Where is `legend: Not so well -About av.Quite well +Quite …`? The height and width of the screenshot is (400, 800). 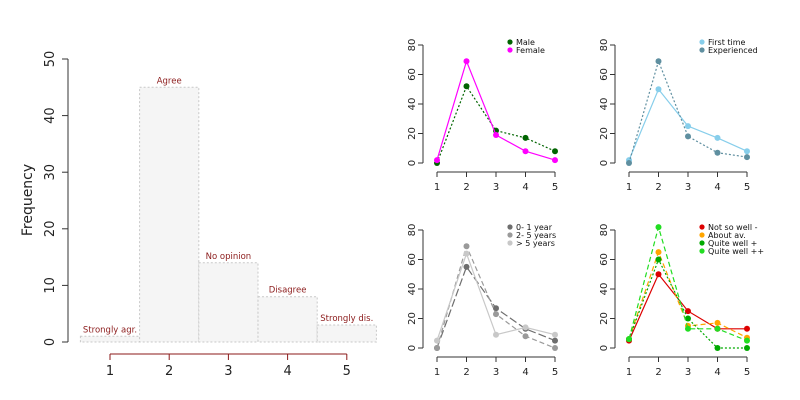
legend: Not so well -About av.Quite well +Quite … is located at coordinates (731, 239).